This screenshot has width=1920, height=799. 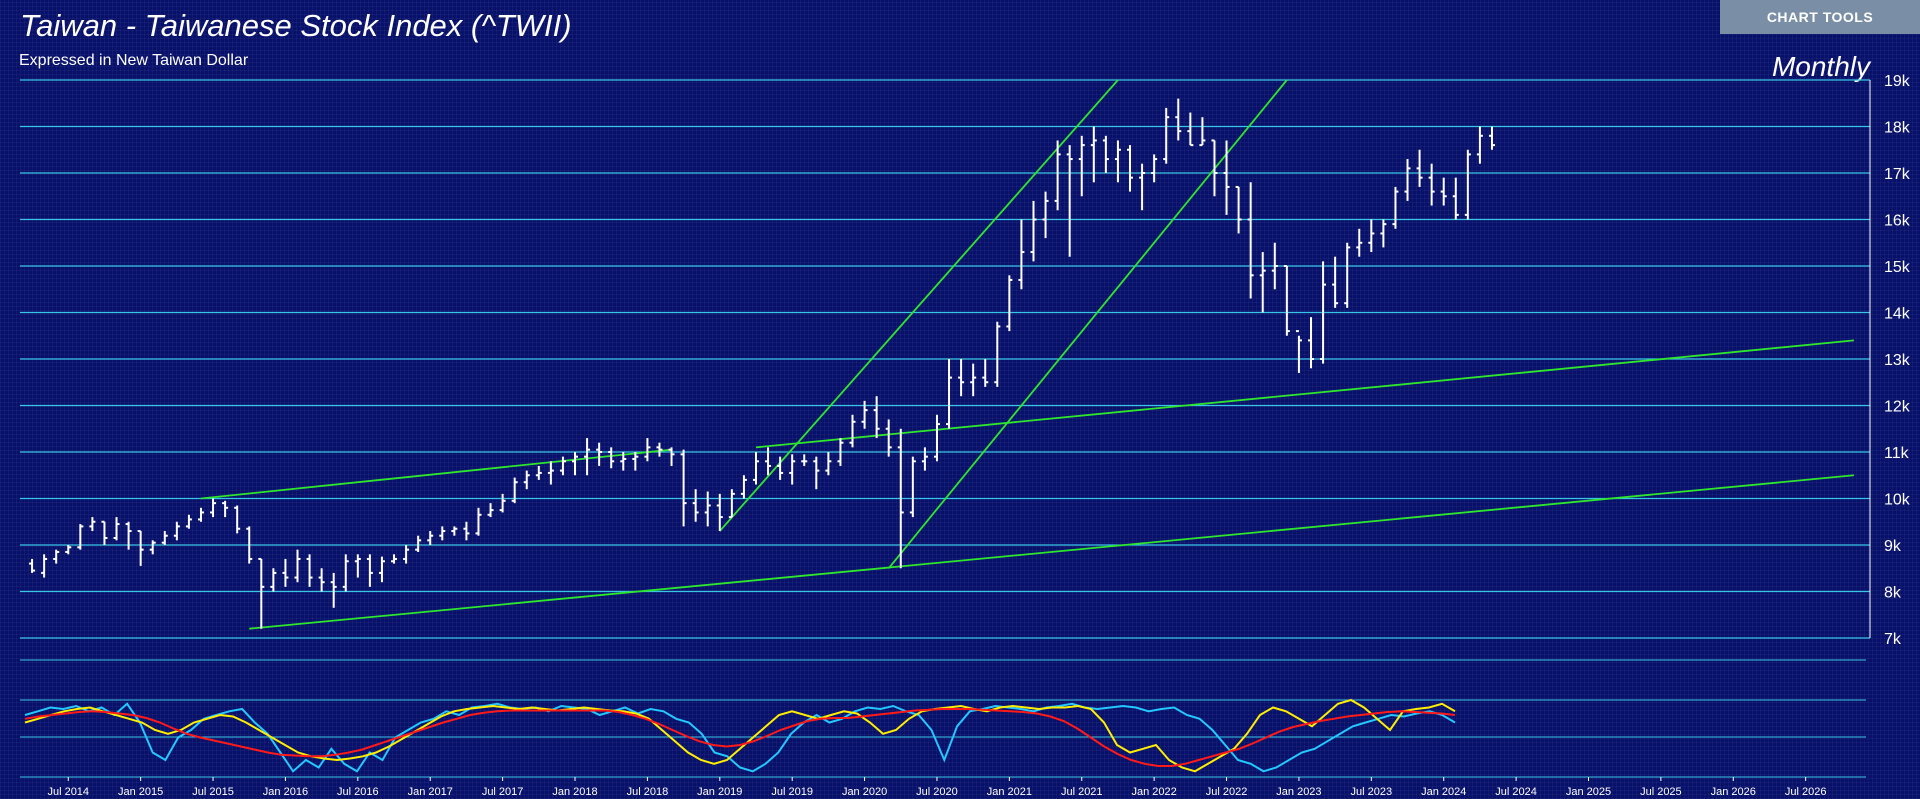 I want to click on x-tick-label: Jan 2018, so click(x=574, y=792).